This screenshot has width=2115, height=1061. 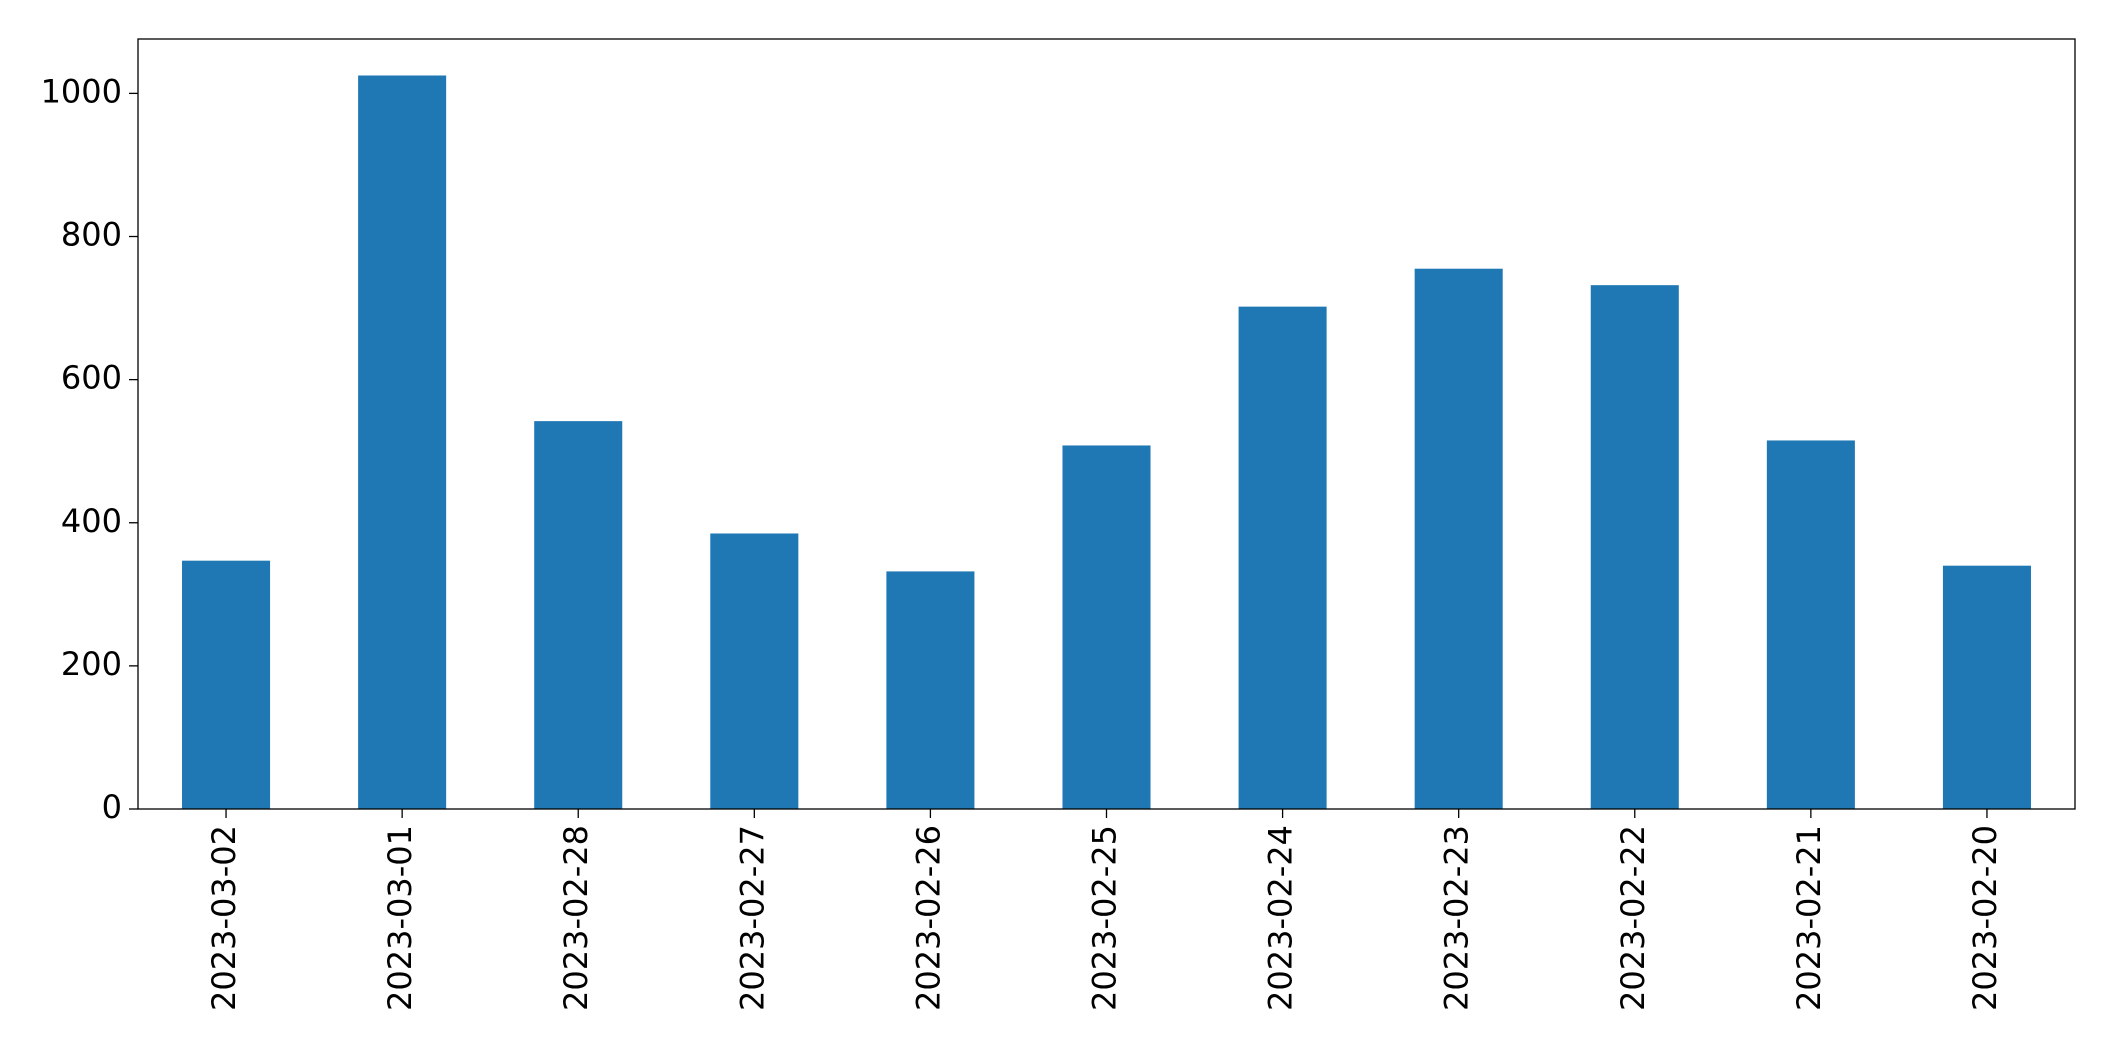 What do you see at coordinates (928, 918) in the screenshot?
I see `x-tick-label: 2023-02-26` at bounding box center [928, 918].